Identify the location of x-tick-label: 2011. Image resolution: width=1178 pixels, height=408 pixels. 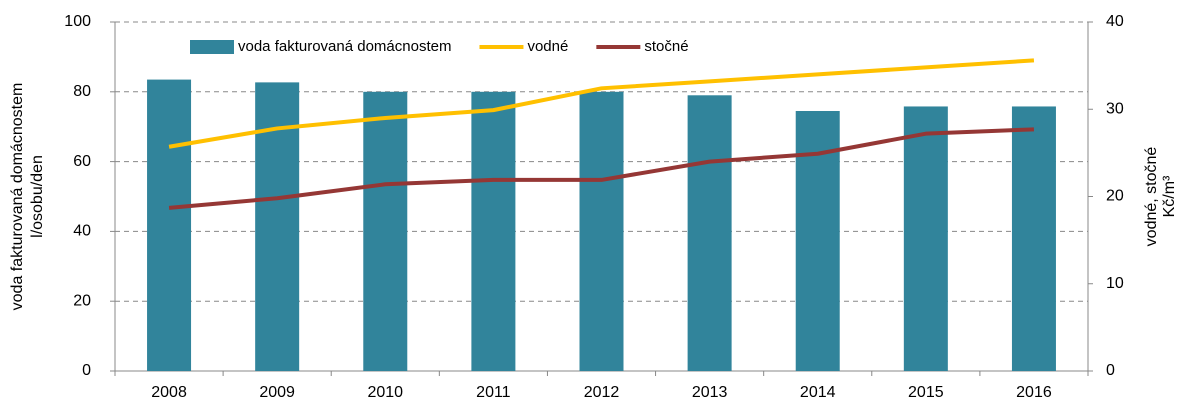
(493, 392).